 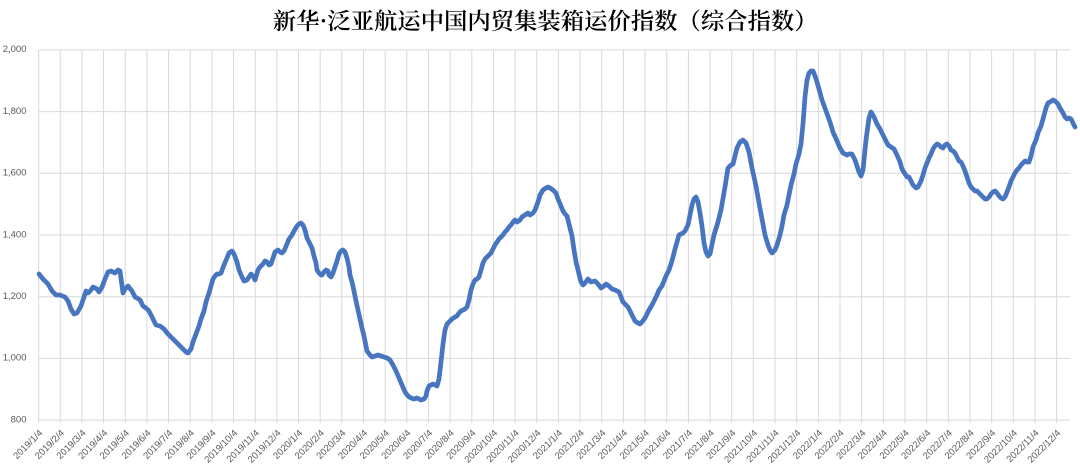 What do you see at coordinates (15, 111) in the screenshot?
I see `svg-text: 1,800` at bounding box center [15, 111].